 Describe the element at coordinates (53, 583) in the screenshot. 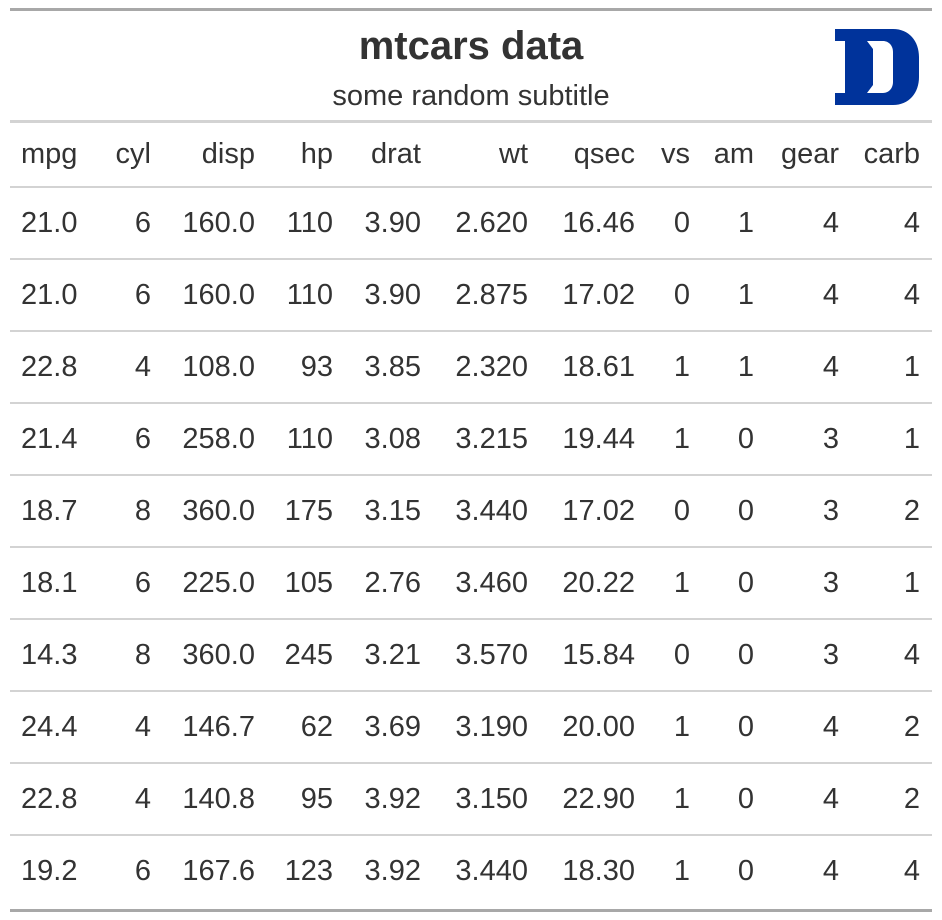

I see `cell-mpg: 18.1` at that location.